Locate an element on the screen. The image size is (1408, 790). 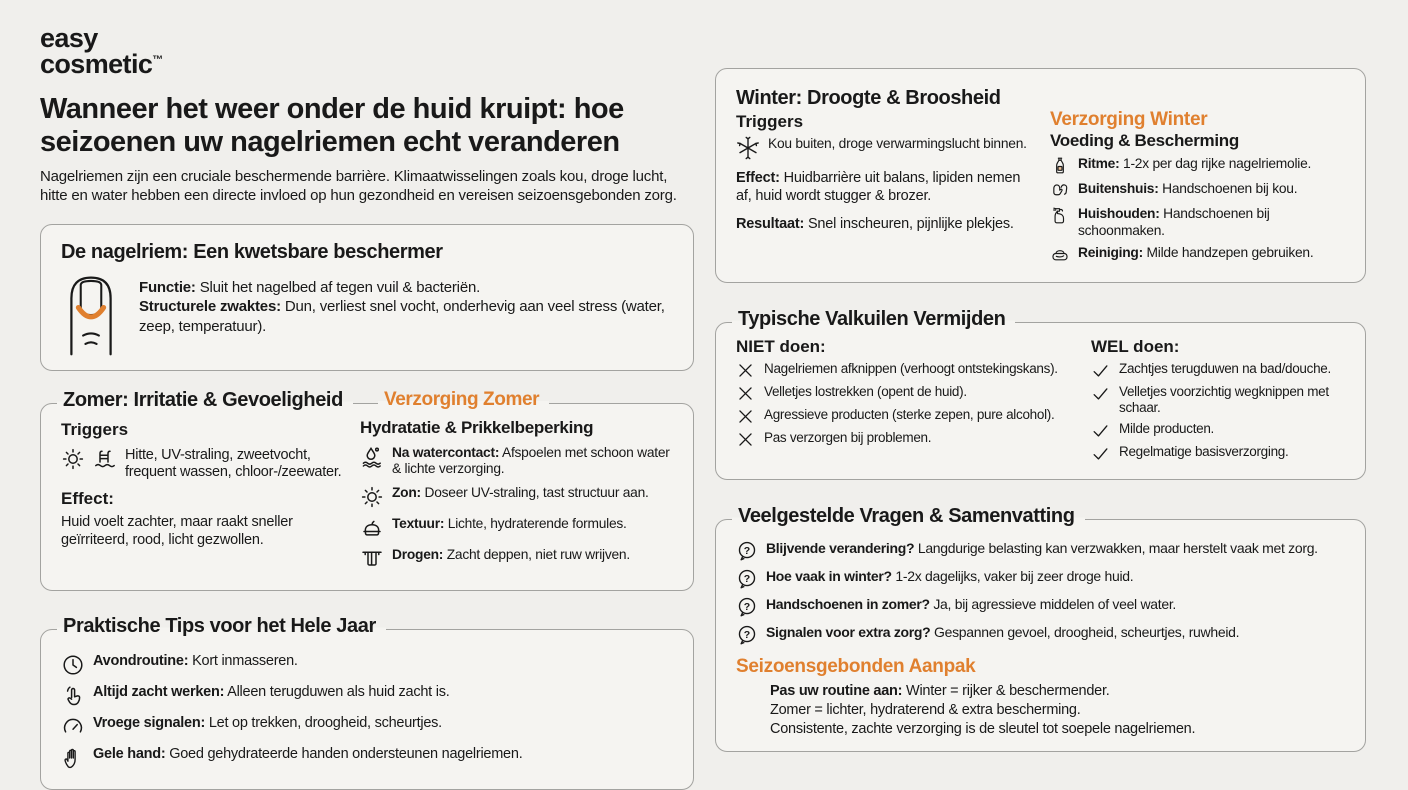
panel-cuticle-title: De nagelriem: Een kwetsbare beschermer is located at coordinates (252, 251).